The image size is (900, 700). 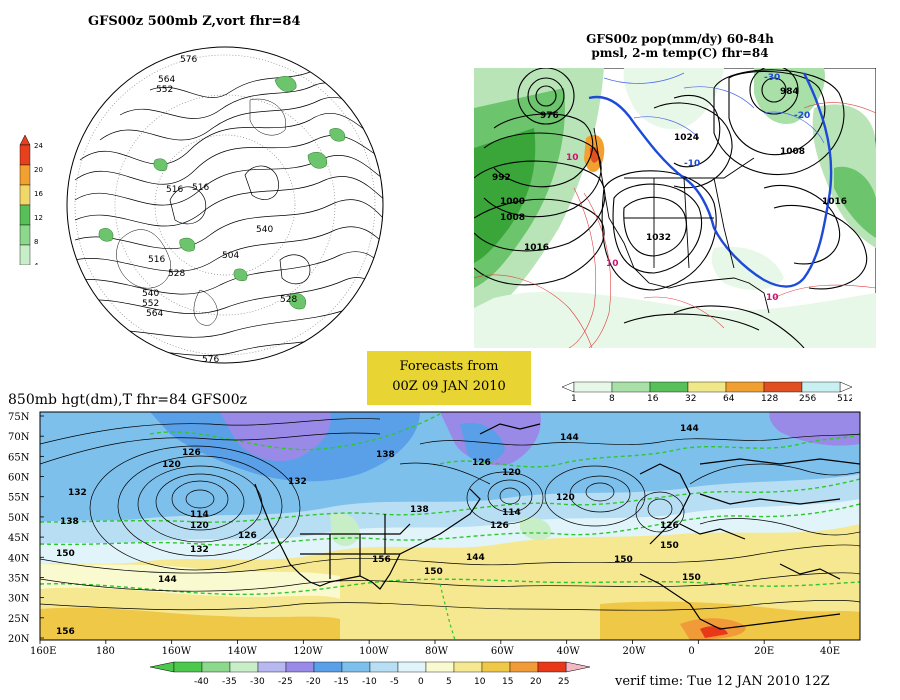 What do you see at coordinates (150, 294) in the screenshot?
I see `polar-contour-label: 540` at bounding box center [150, 294].